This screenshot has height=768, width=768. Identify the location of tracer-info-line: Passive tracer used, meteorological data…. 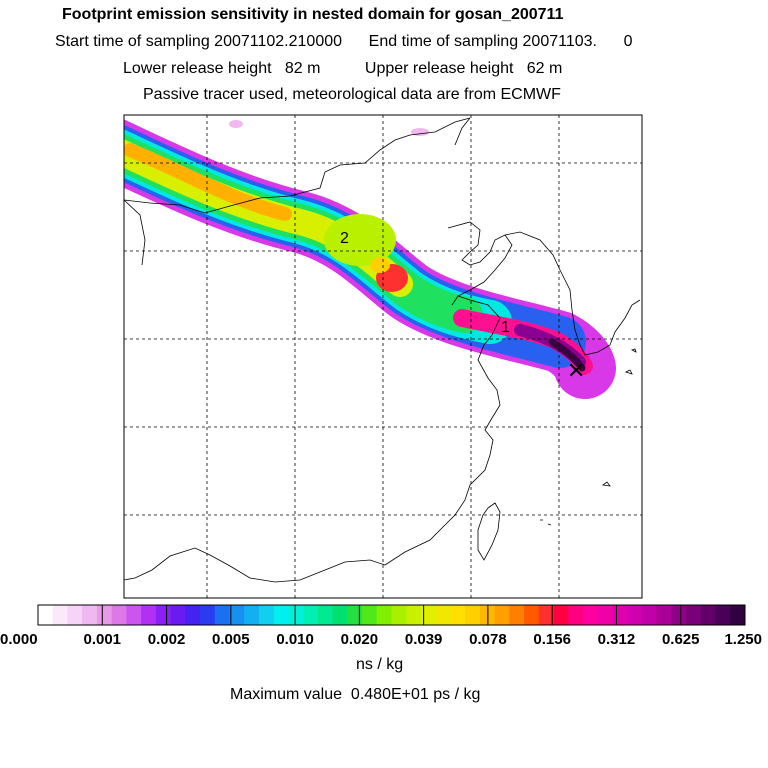
(352, 94).